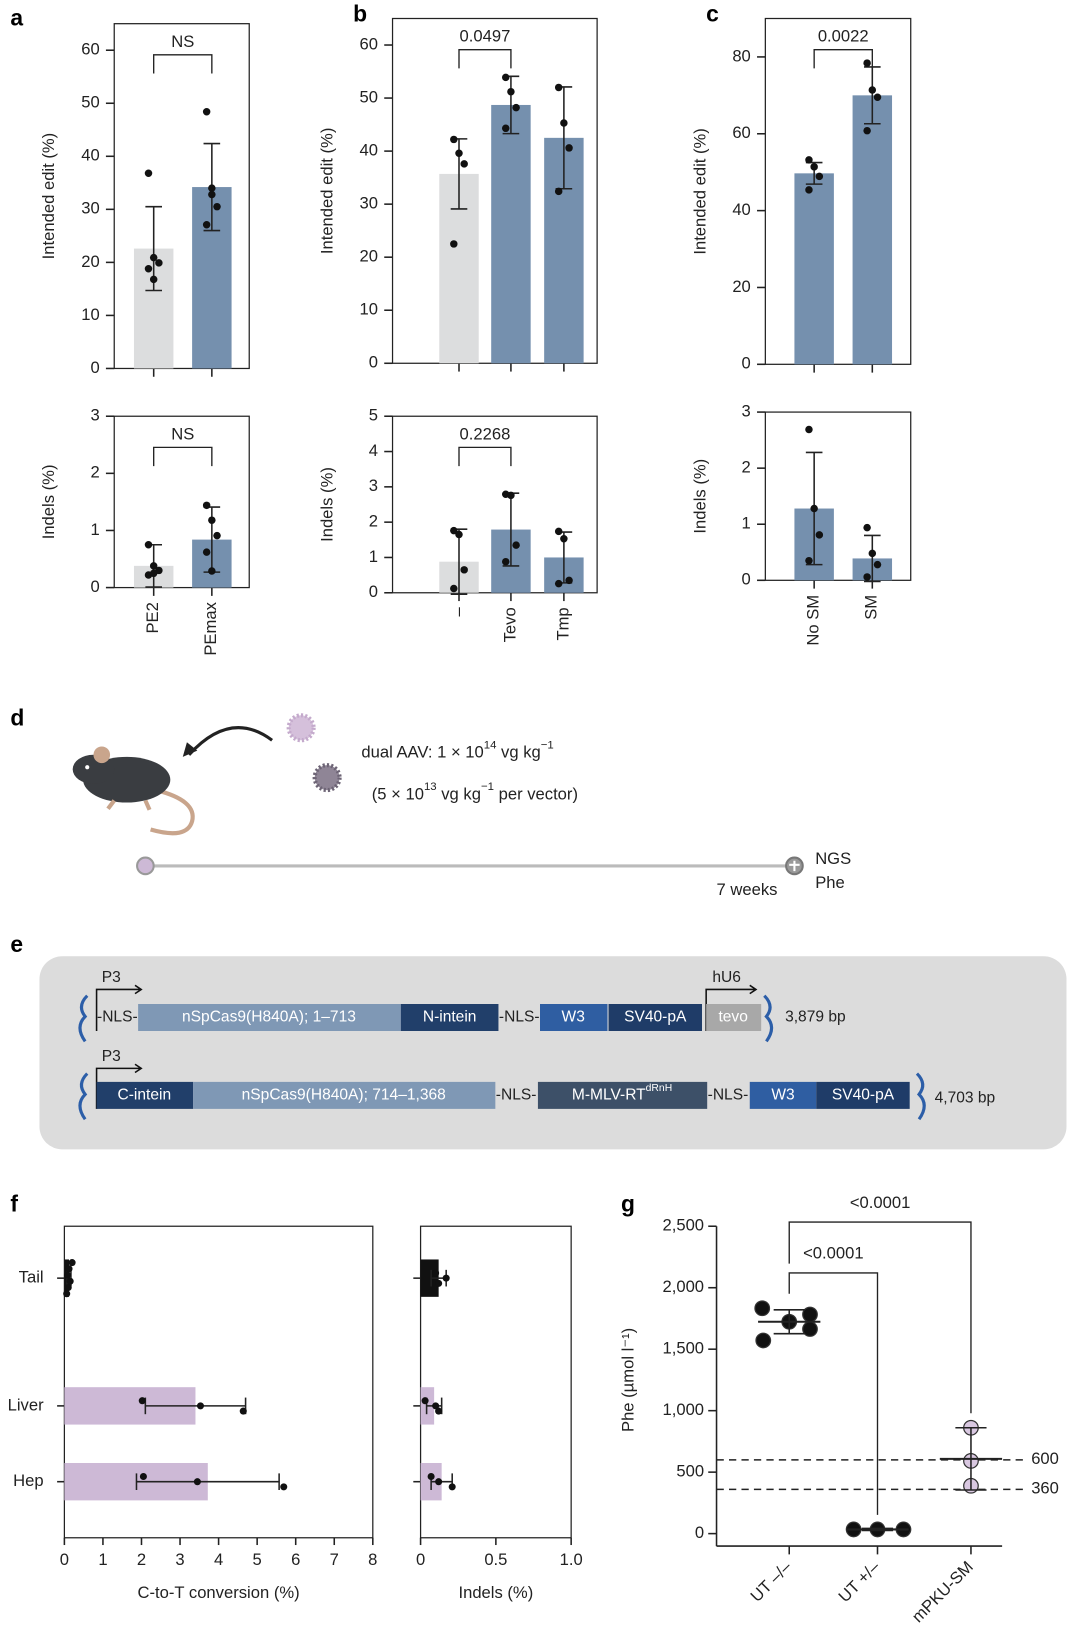 Image resolution: width=1080 pixels, height=1630 pixels. Describe the element at coordinates (726, 977) in the screenshot. I see `promoter: hU6` at that location.